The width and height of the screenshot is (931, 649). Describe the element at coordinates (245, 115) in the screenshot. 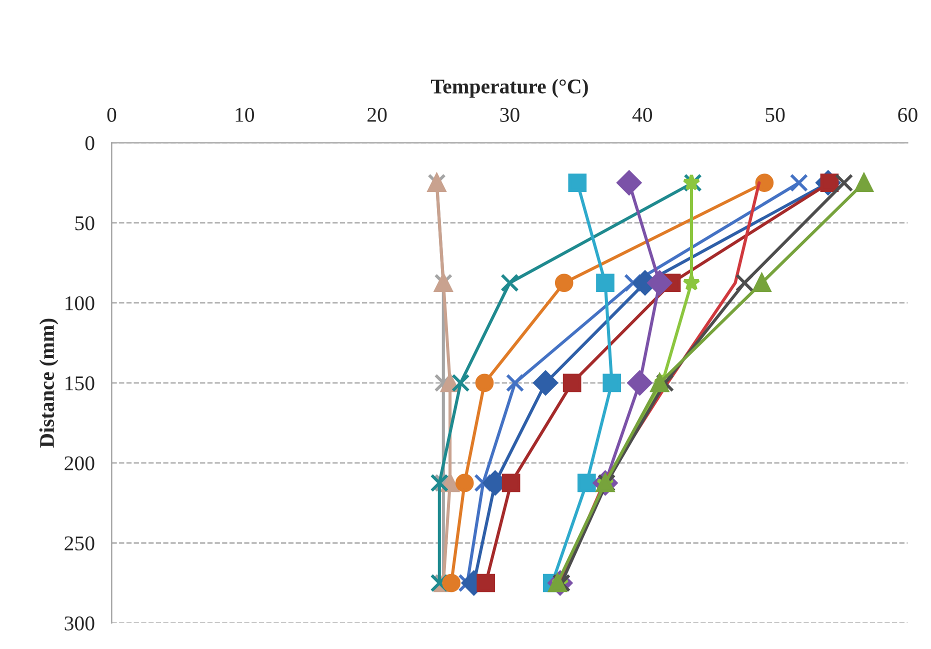

I see `x-tick-label: 10` at that location.